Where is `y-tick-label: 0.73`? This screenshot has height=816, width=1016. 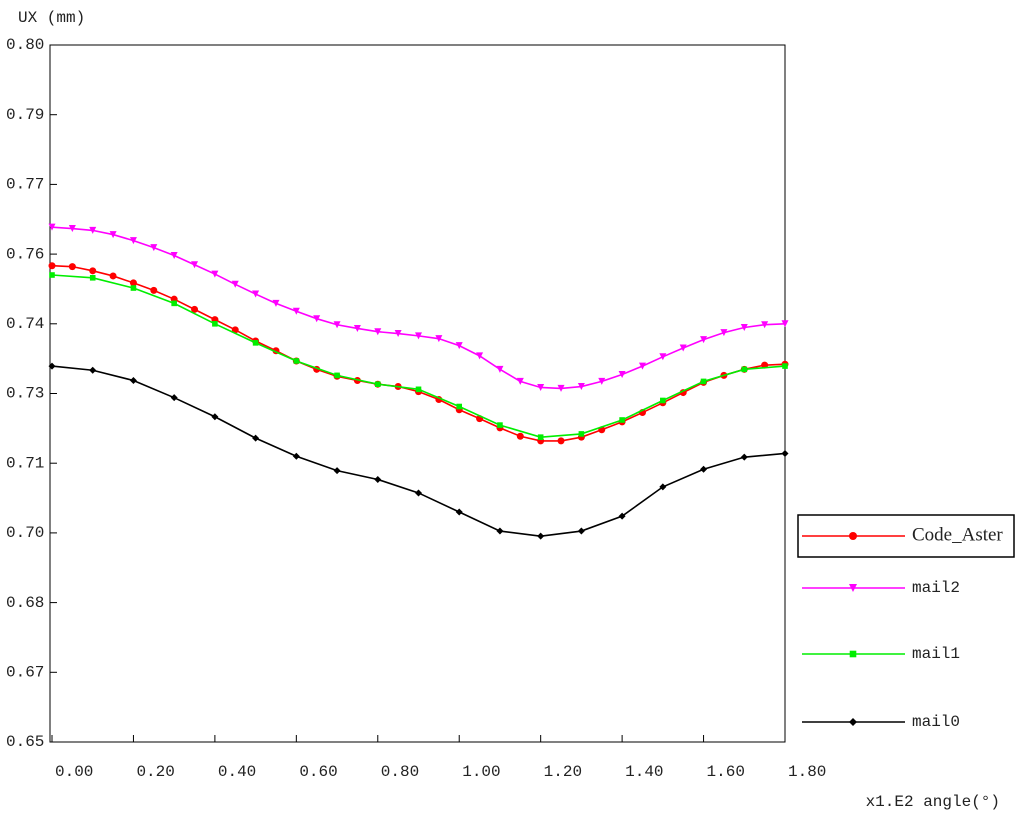 y-tick-label: 0.73 is located at coordinates (25, 394).